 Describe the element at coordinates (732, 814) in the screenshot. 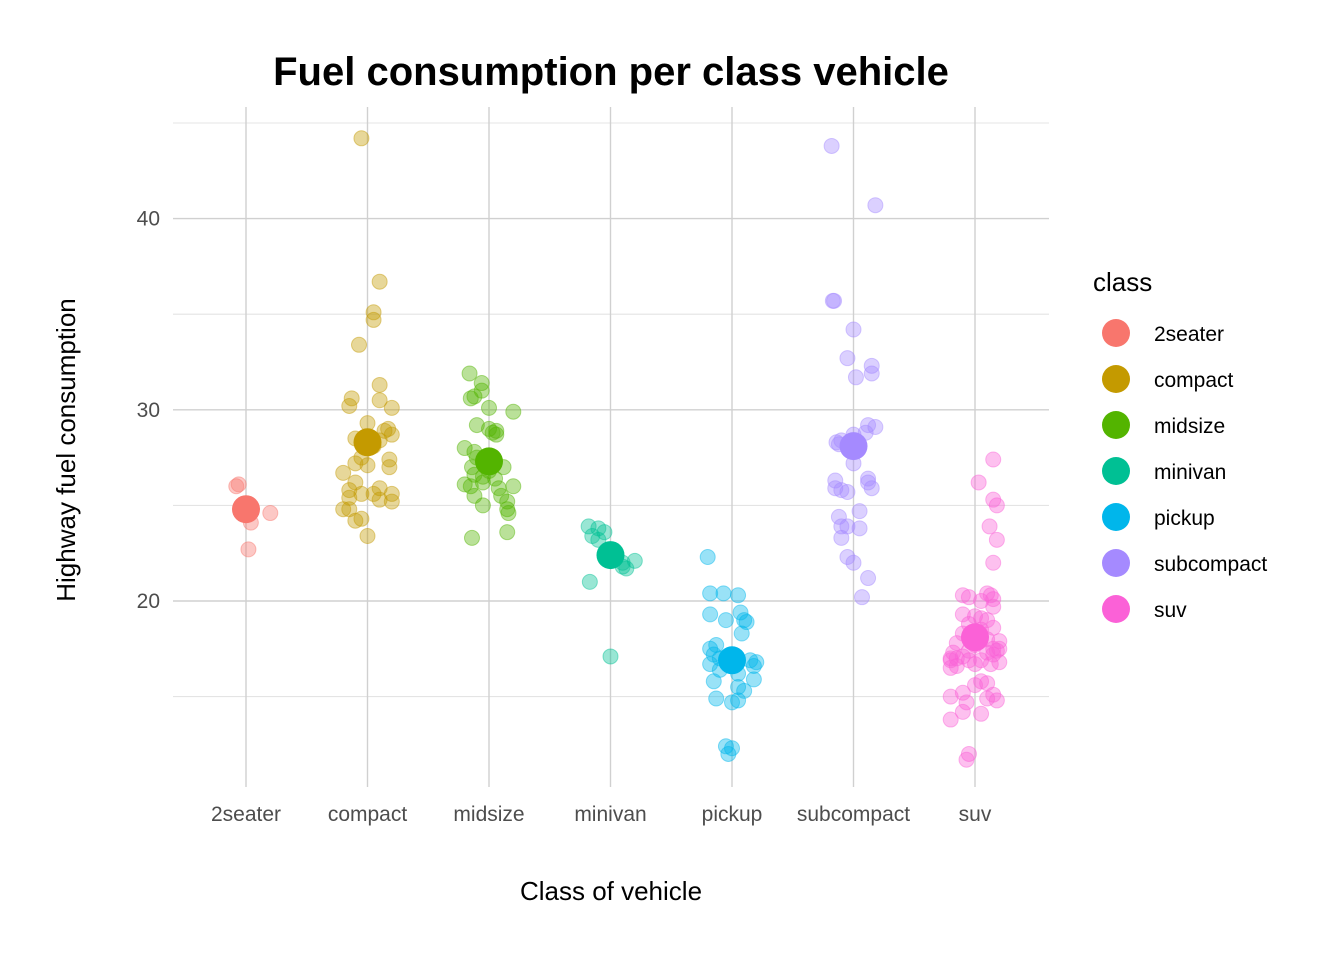

I see `x-tick-label: pickup` at that location.